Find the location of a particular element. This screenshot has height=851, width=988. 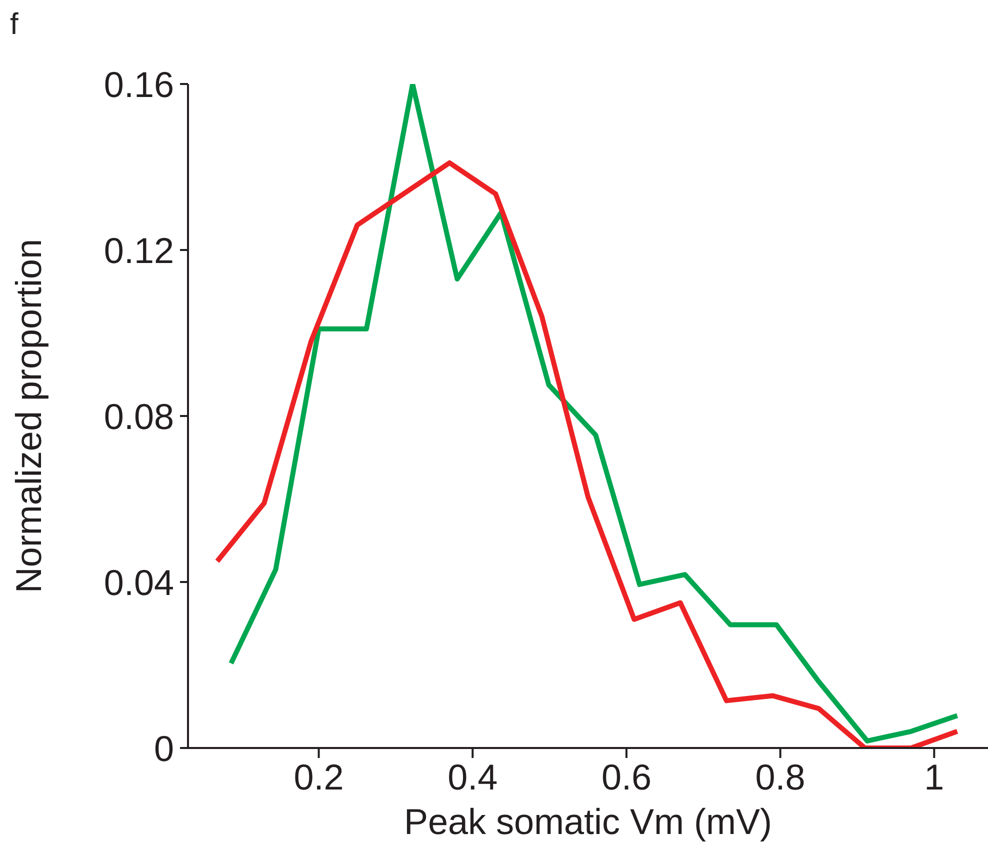

x-tick-label: 0.8 is located at coordinates (780, 777).